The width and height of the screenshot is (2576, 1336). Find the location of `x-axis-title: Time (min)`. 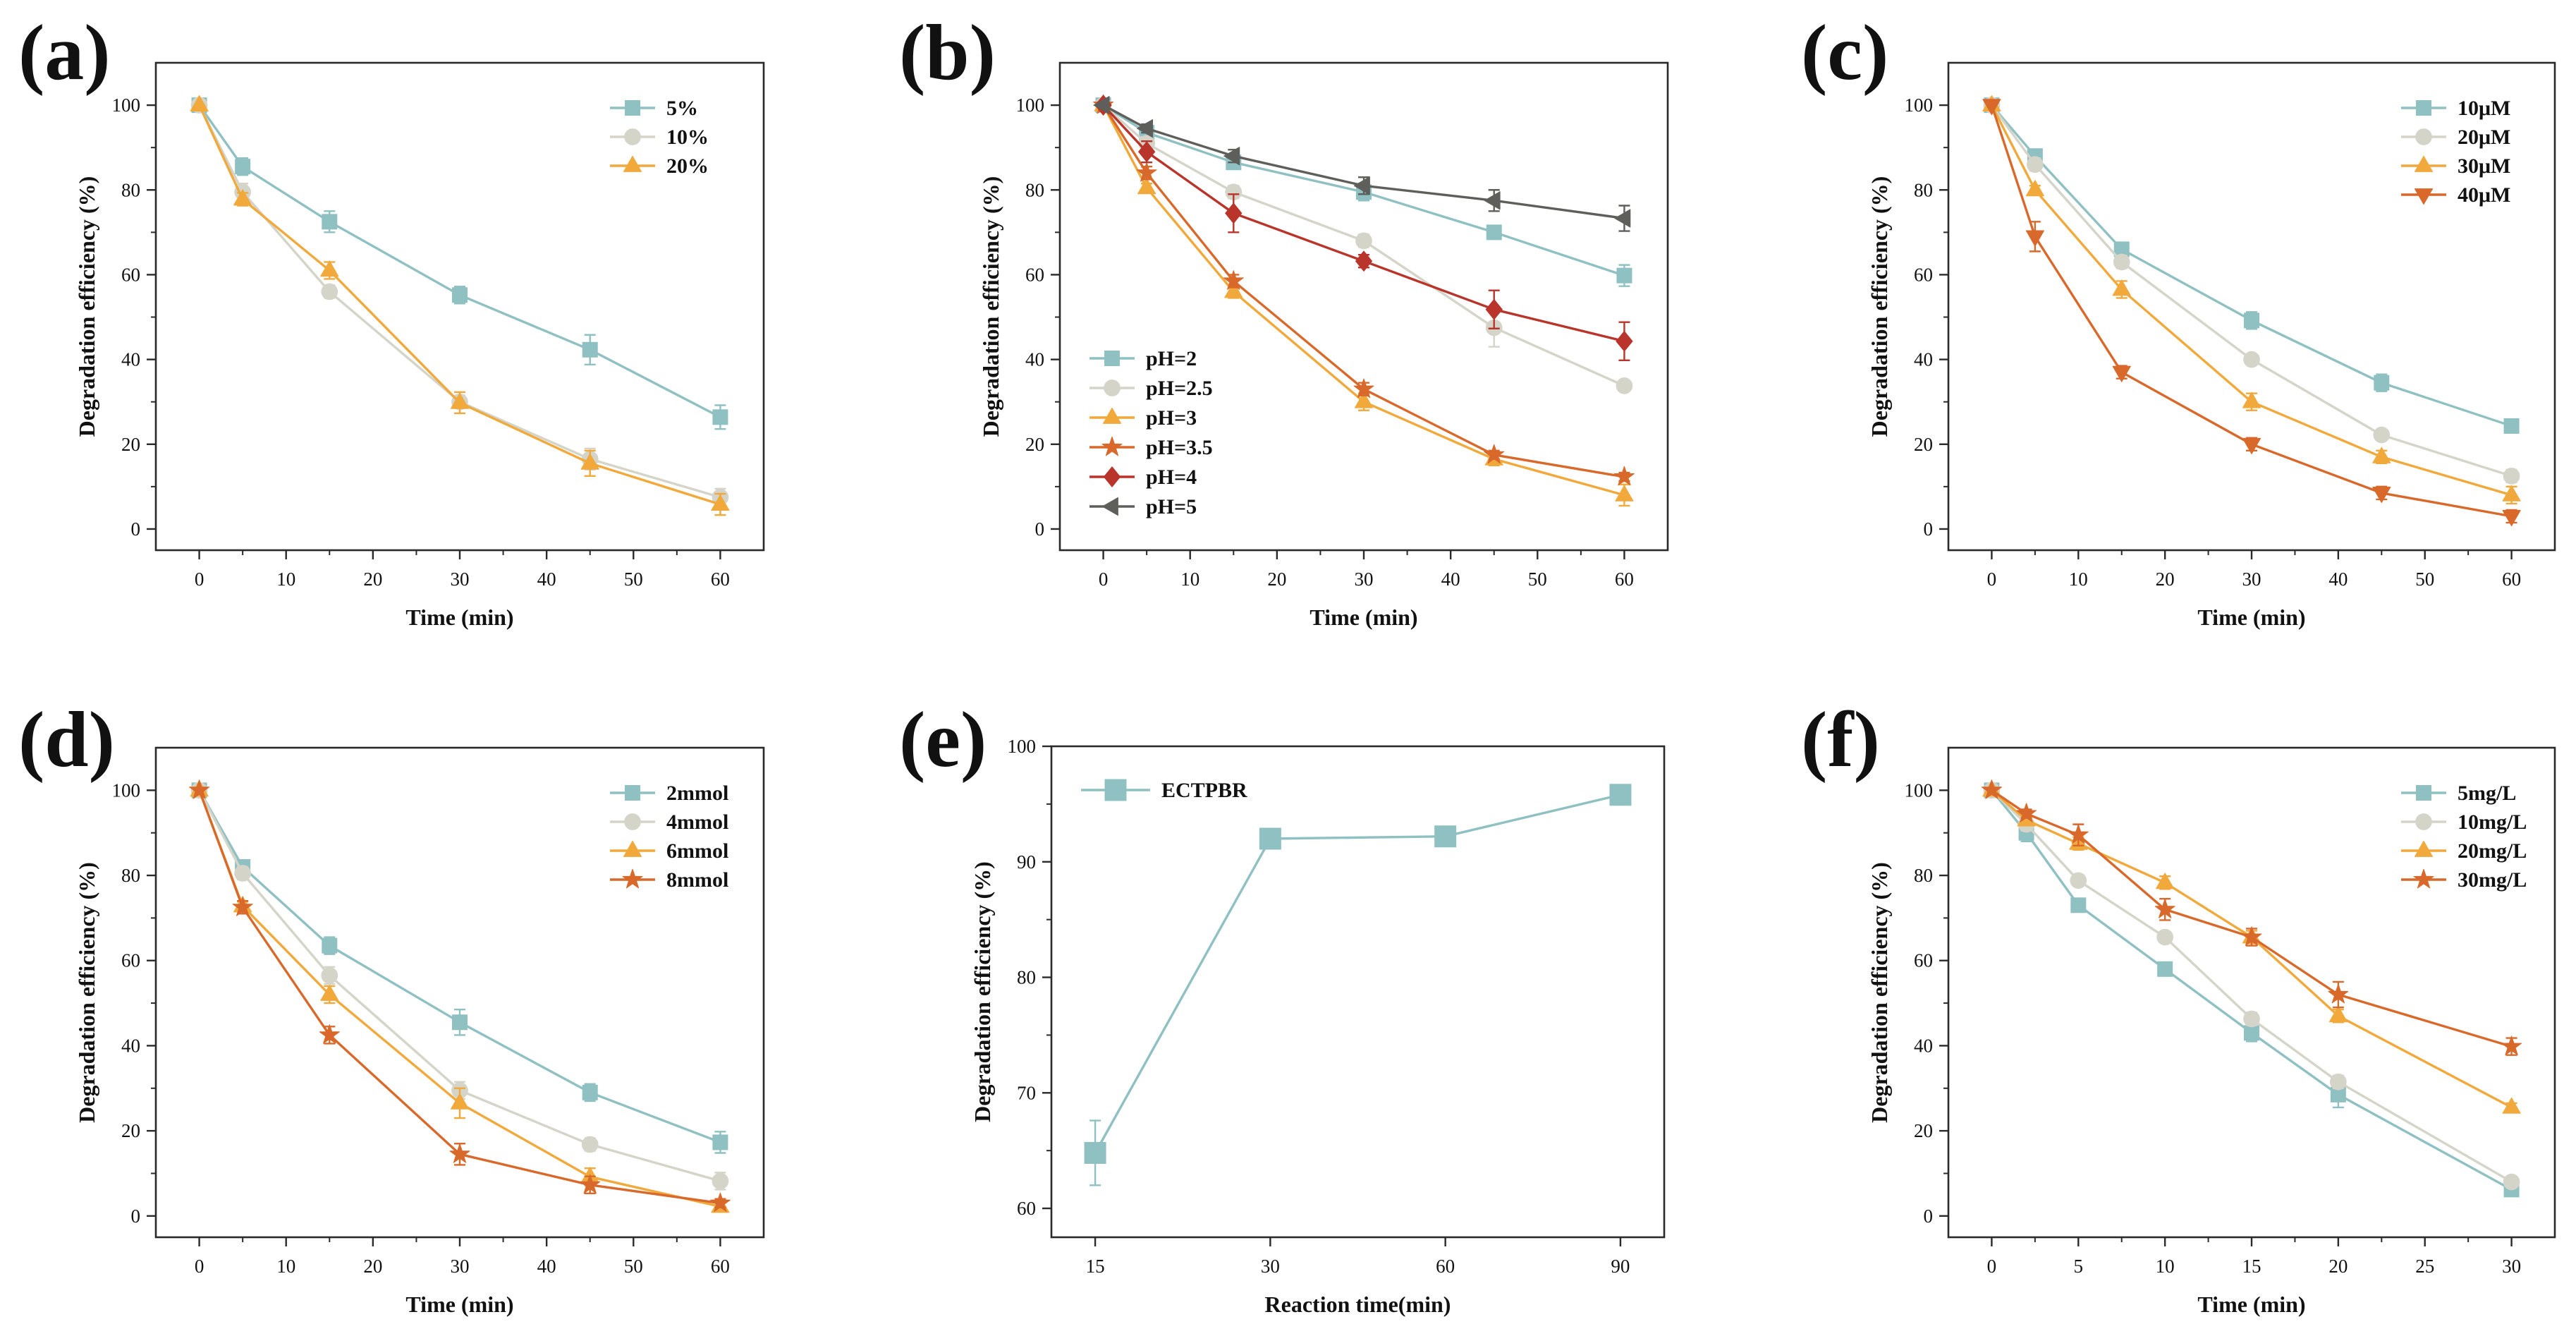

x-axis-title: Time (min) is located at coordinates (2251, 1304).